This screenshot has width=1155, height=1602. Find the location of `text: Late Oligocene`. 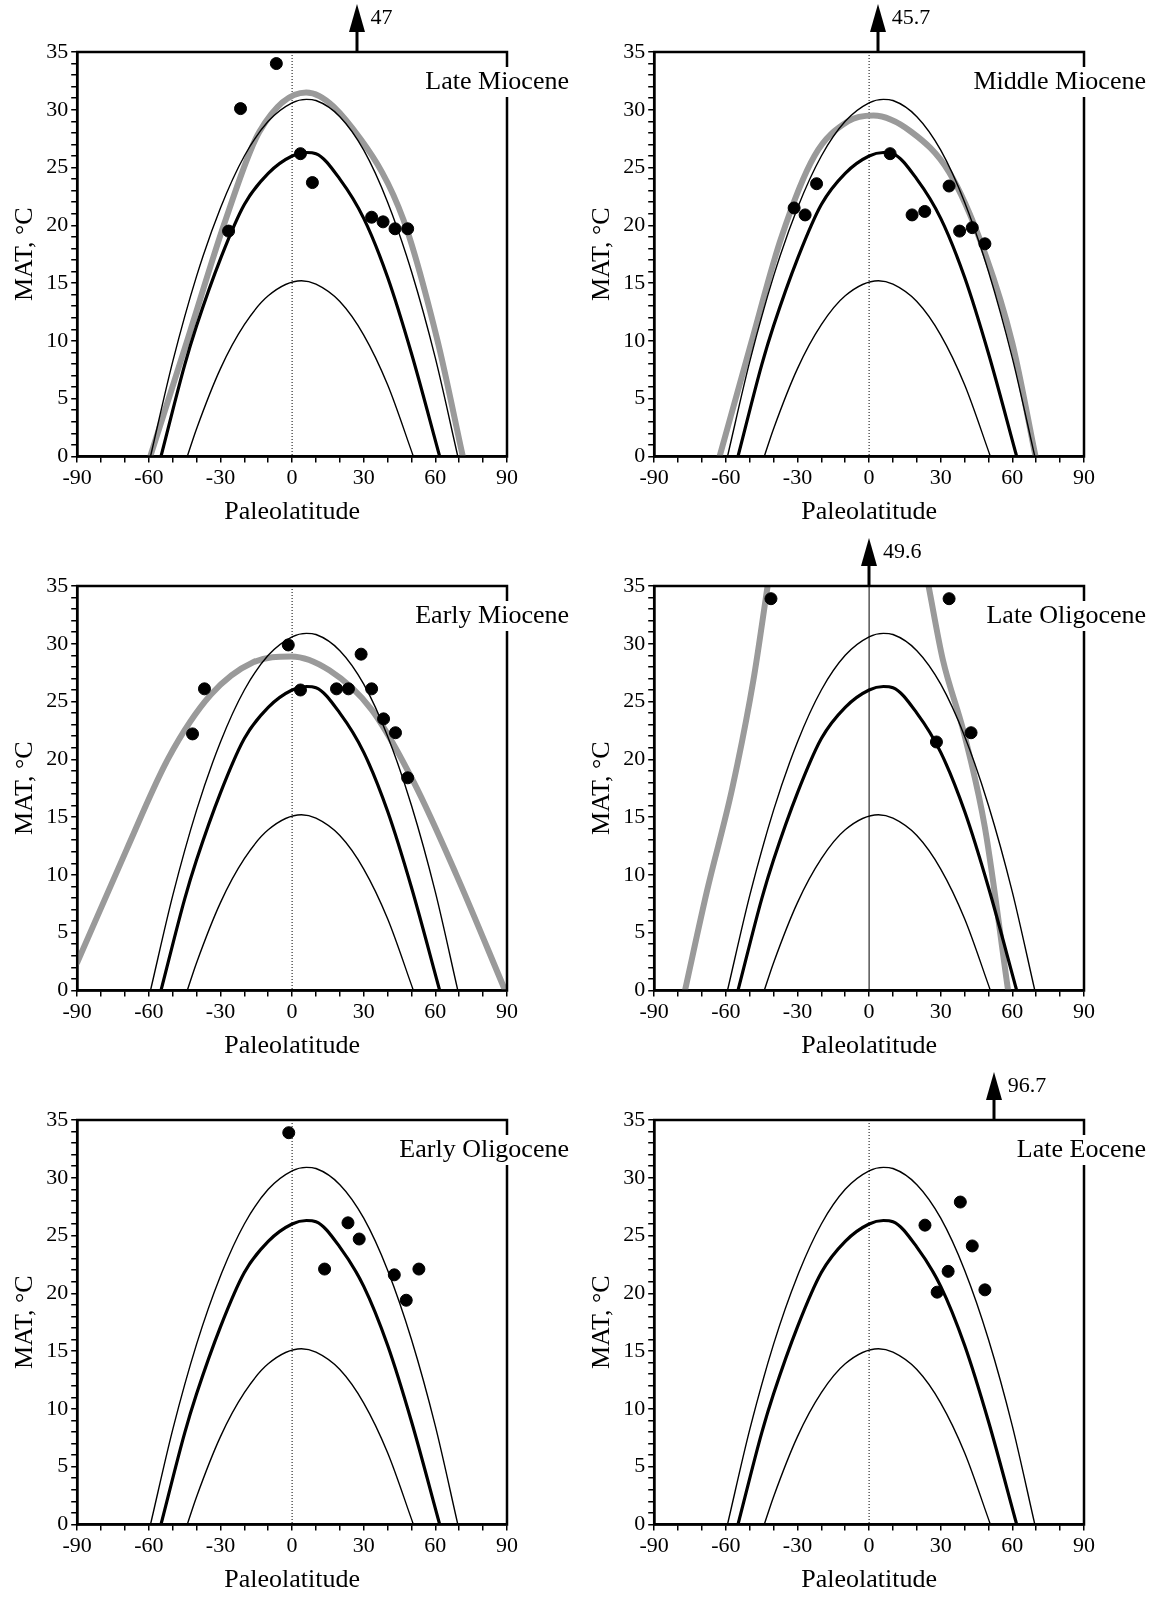

text: Late Oligocene is located at coordinates (1066, 614).